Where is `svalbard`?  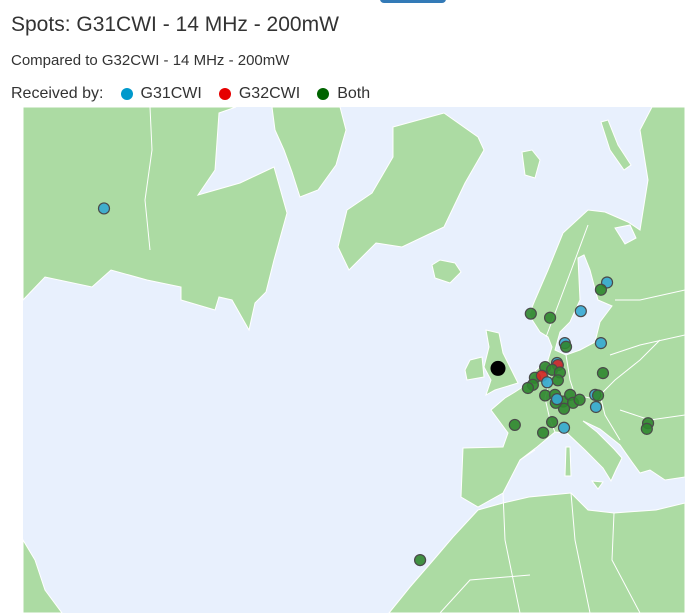 svalbard is located at coordinates (531, 164).